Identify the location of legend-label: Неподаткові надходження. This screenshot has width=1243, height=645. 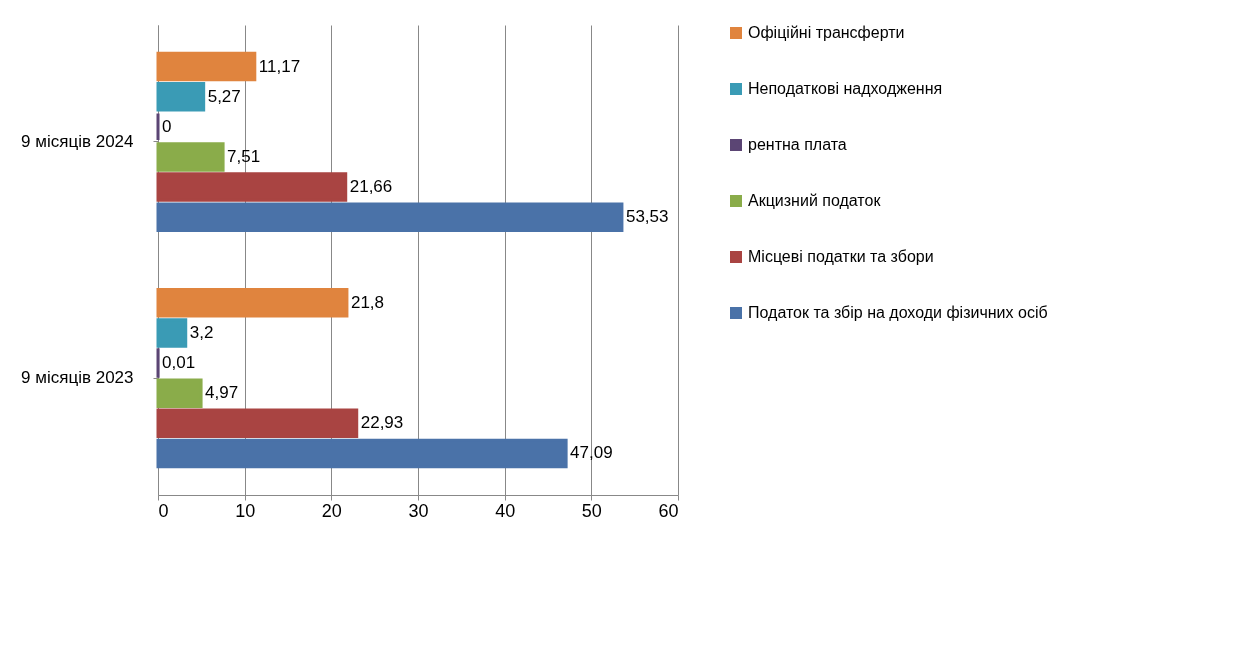
(845, 88).